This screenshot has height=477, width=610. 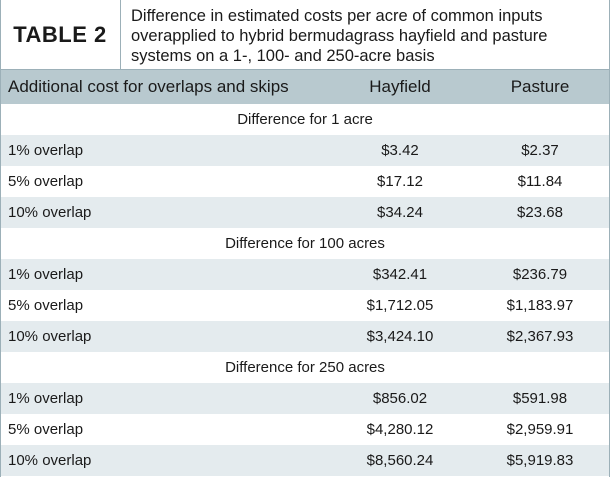 What do you see at coordinates (60, 34) in the screenshot?
I see `table-number: TABLE 2` at bounding box center [60, 34].